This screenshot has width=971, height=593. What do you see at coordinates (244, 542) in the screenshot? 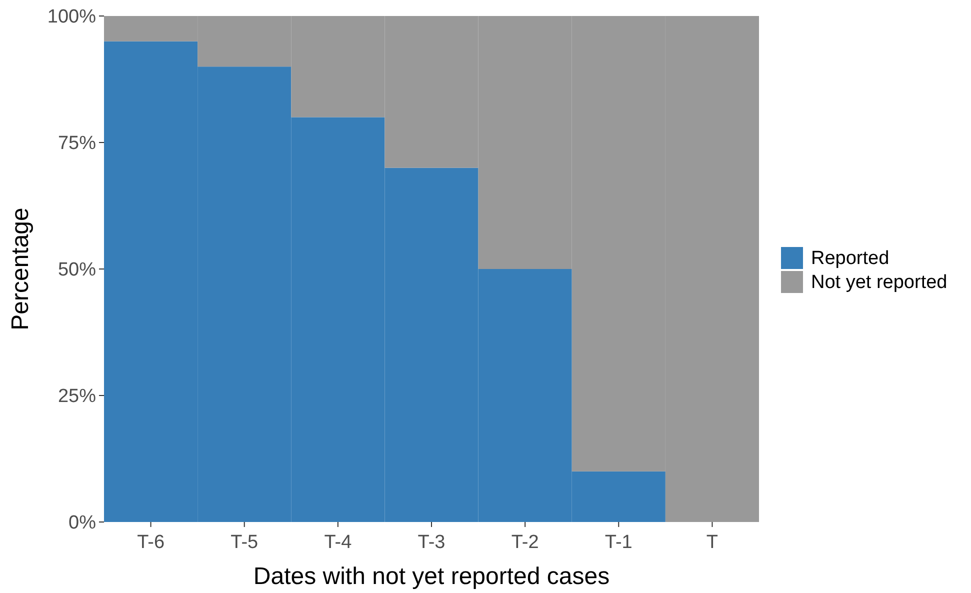
I see `x-tick-label: T-5` at bounding box center [244, 542].